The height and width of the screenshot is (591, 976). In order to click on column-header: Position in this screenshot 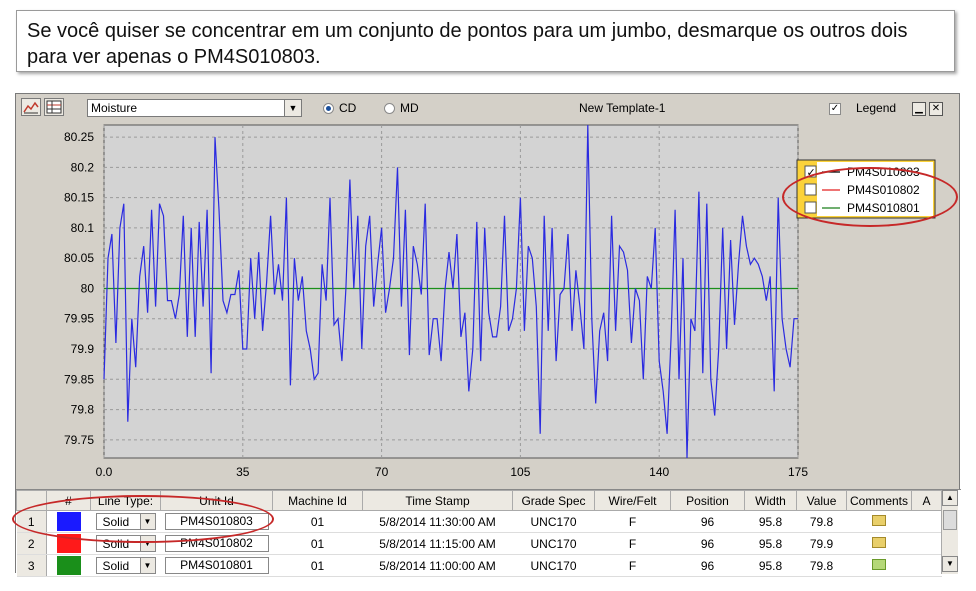, I will do `click(707, 500)`.